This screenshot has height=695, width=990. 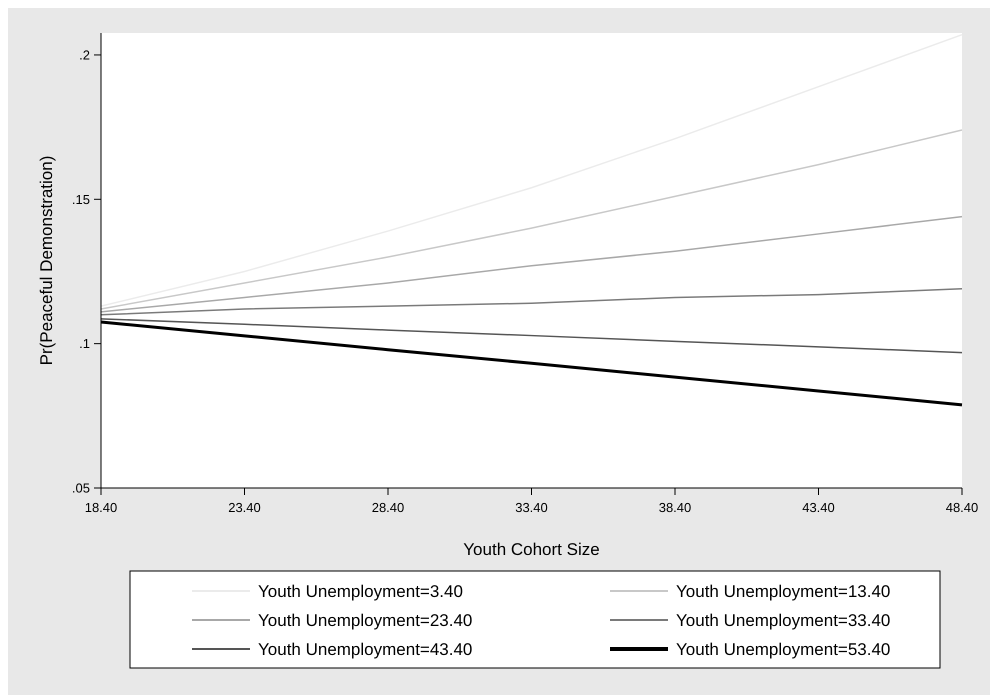 I want to click on legend-label: Youth Unemployment=43.40, so click(x=365, y=649).